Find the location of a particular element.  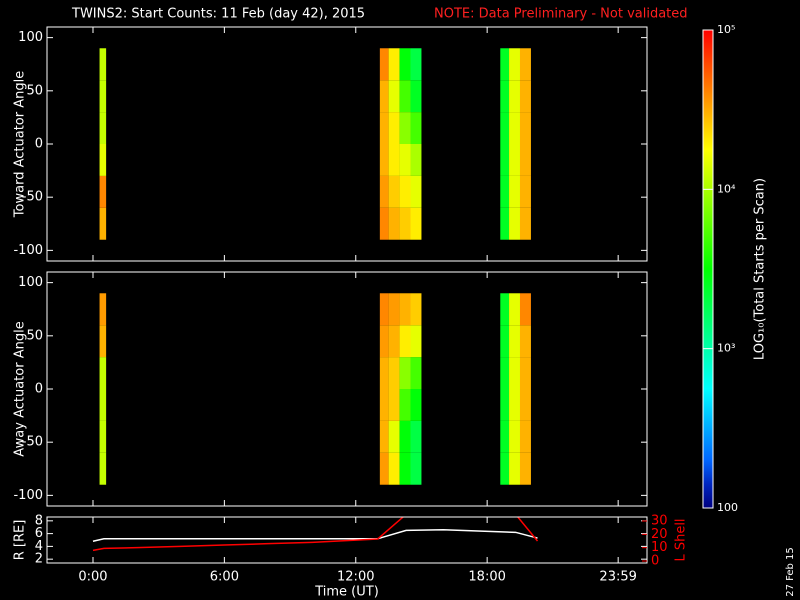

y-tick-label: 6 is located at coordinates (39, 533).